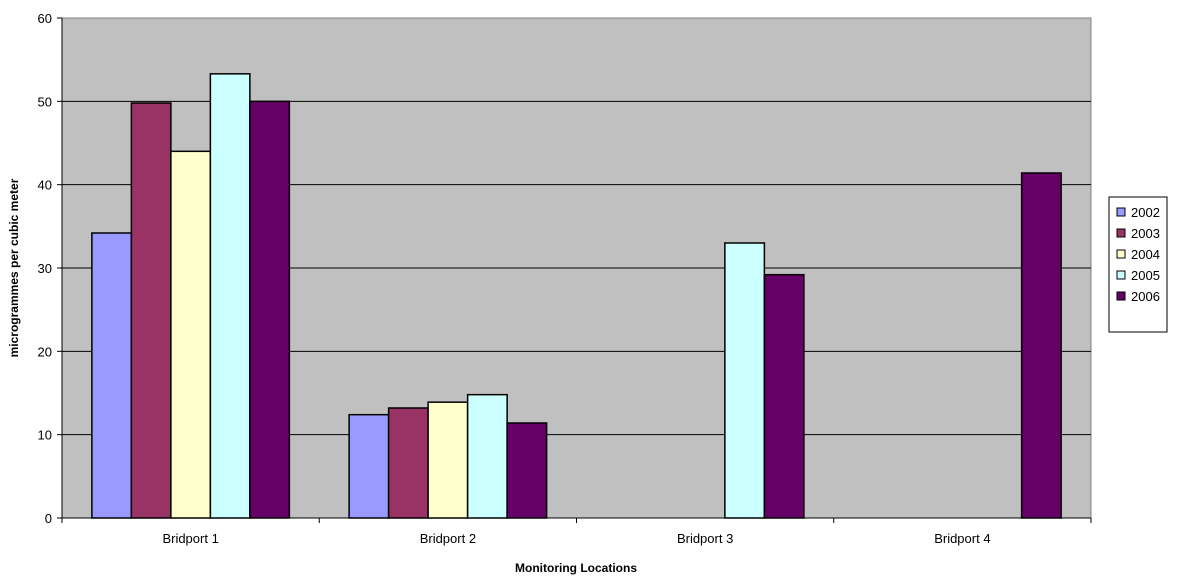 The width and height of the screenshot is (1178, 580). I want to click on y-tick-label: 40, so click(45, 185).